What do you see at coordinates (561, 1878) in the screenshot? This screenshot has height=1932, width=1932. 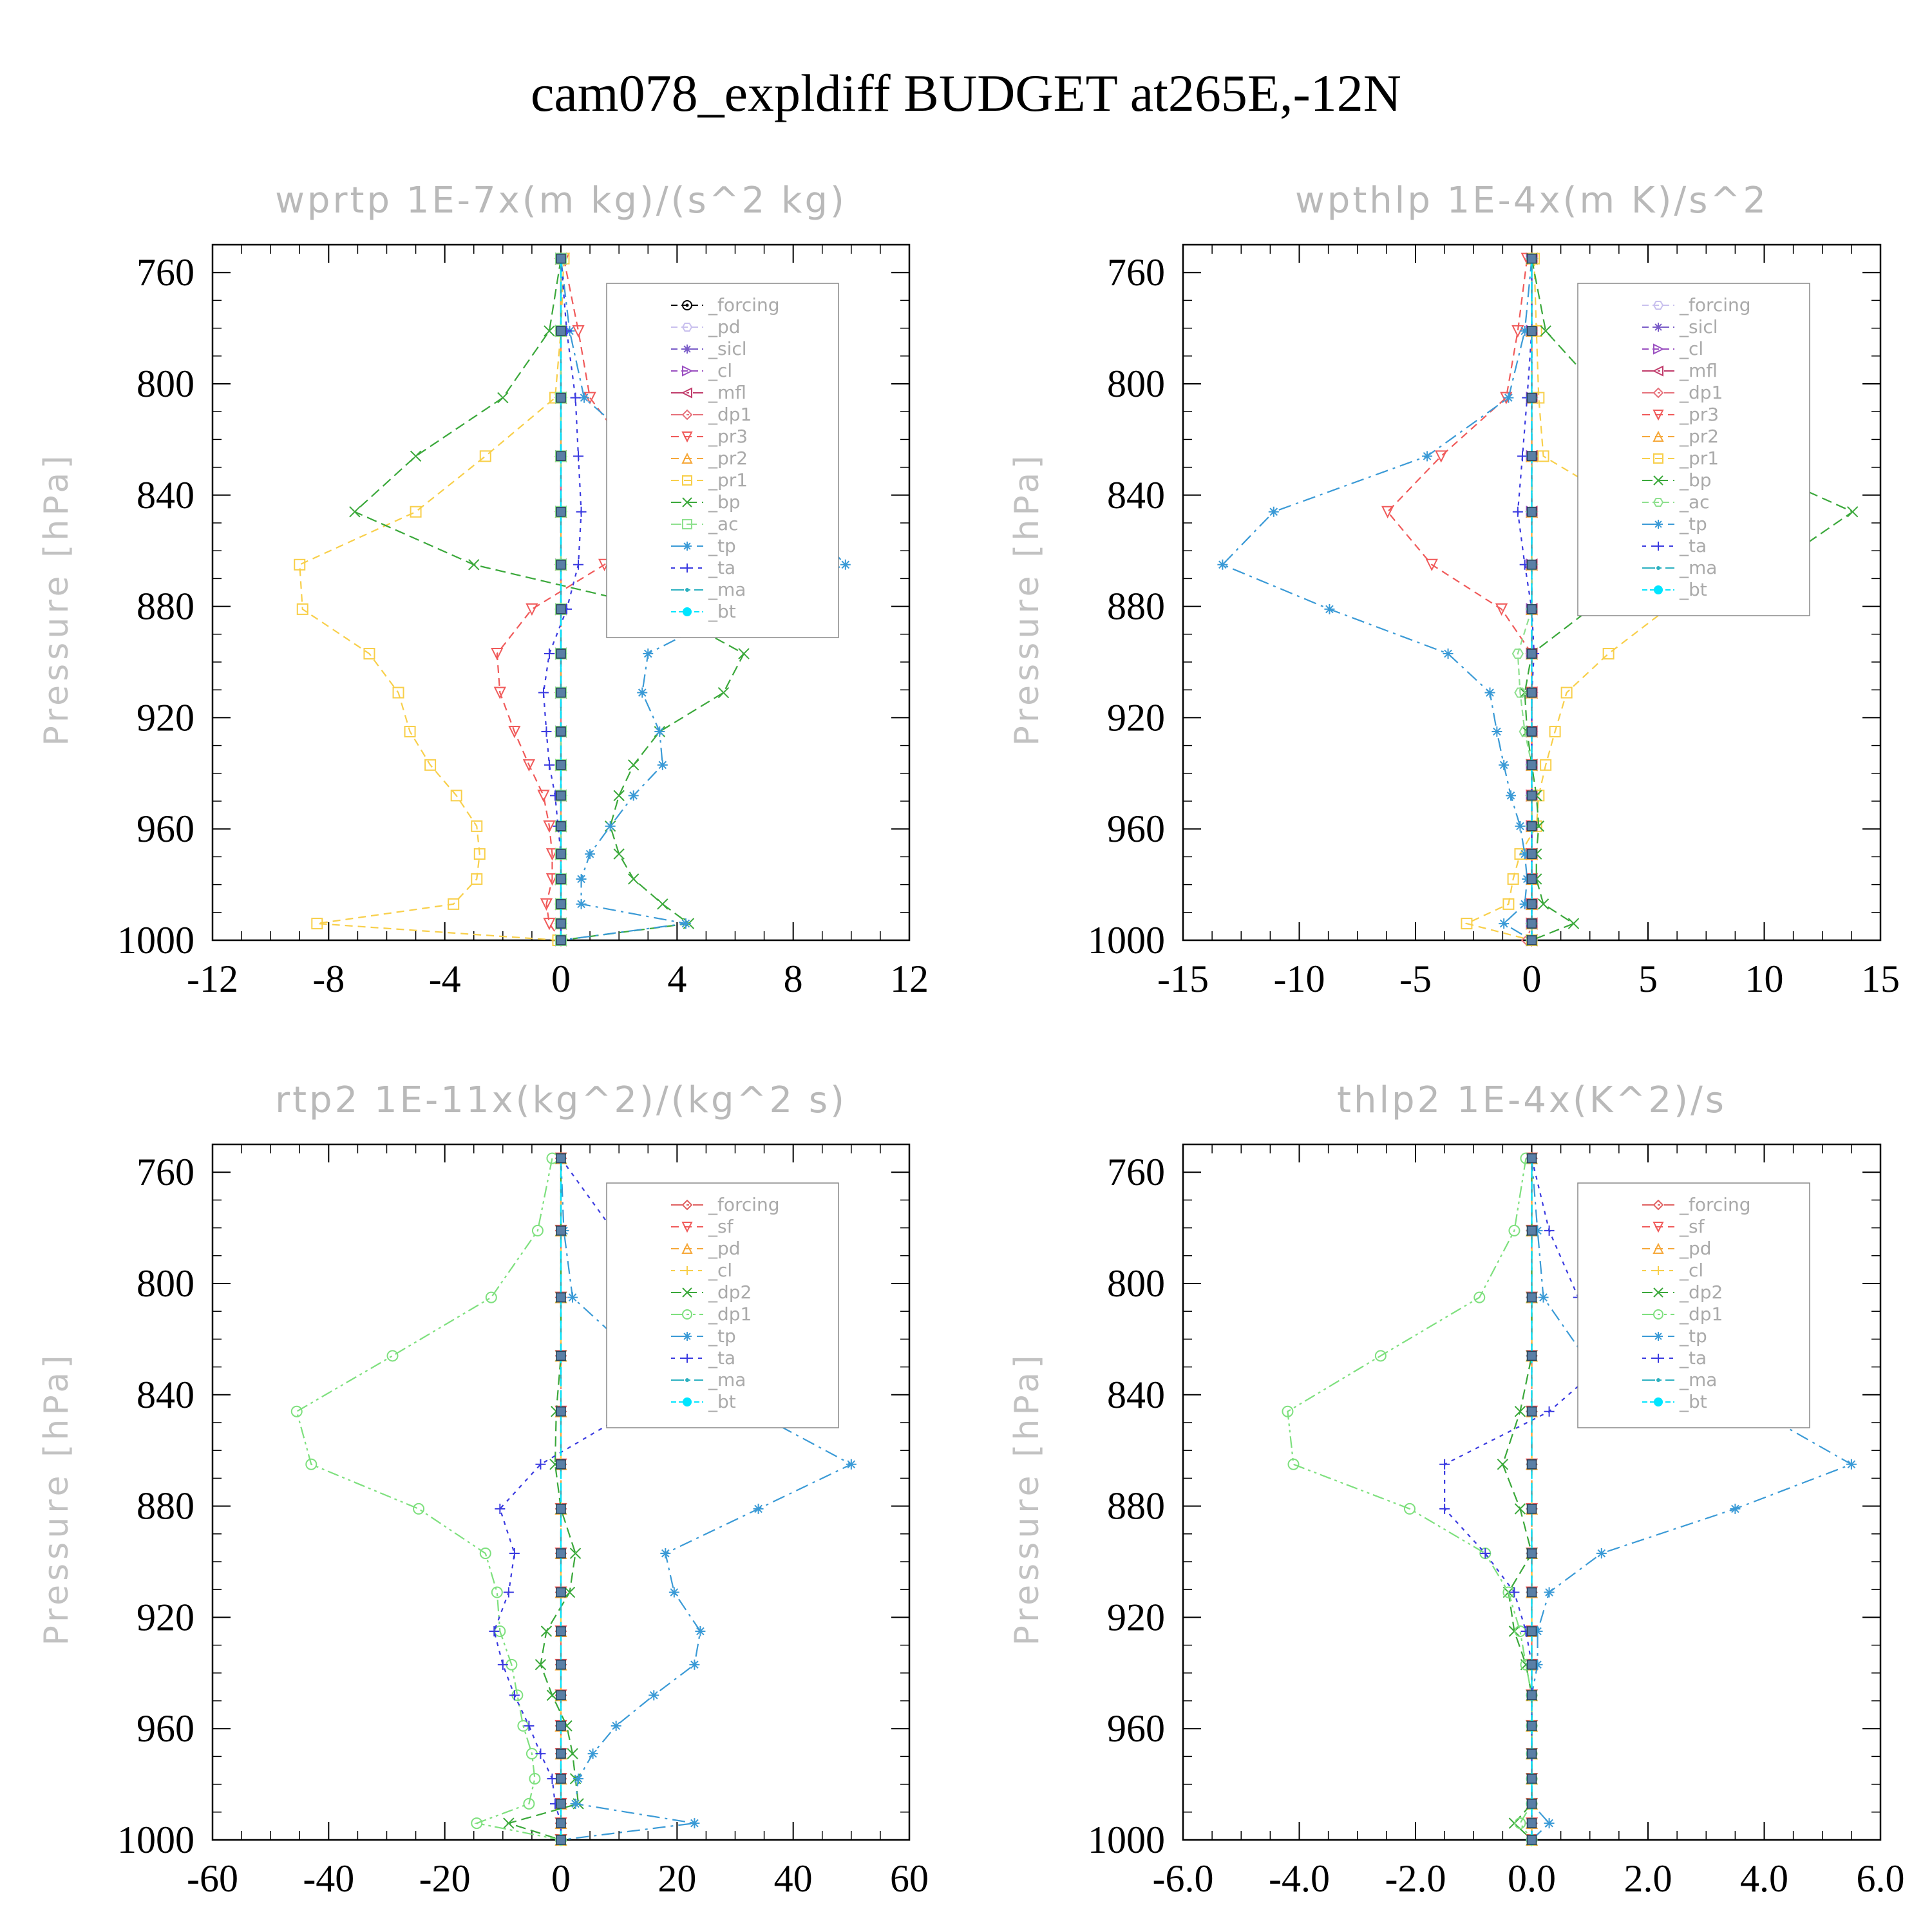 I see `x-tick-label: 0` at bounding box center [561, 1878].